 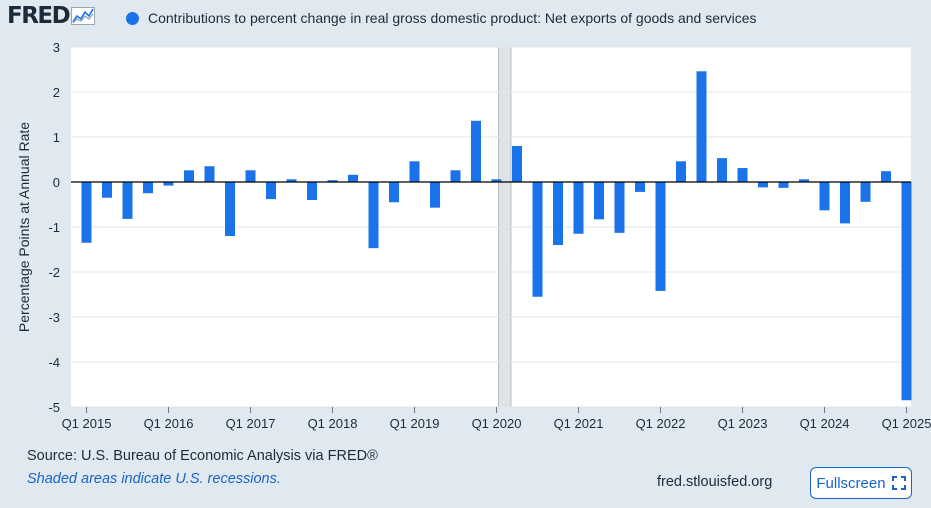 What do you see at coordinates (824, 196) in the screenshot?
I see `bar-2024Q1` at bounding box center [824, 196].